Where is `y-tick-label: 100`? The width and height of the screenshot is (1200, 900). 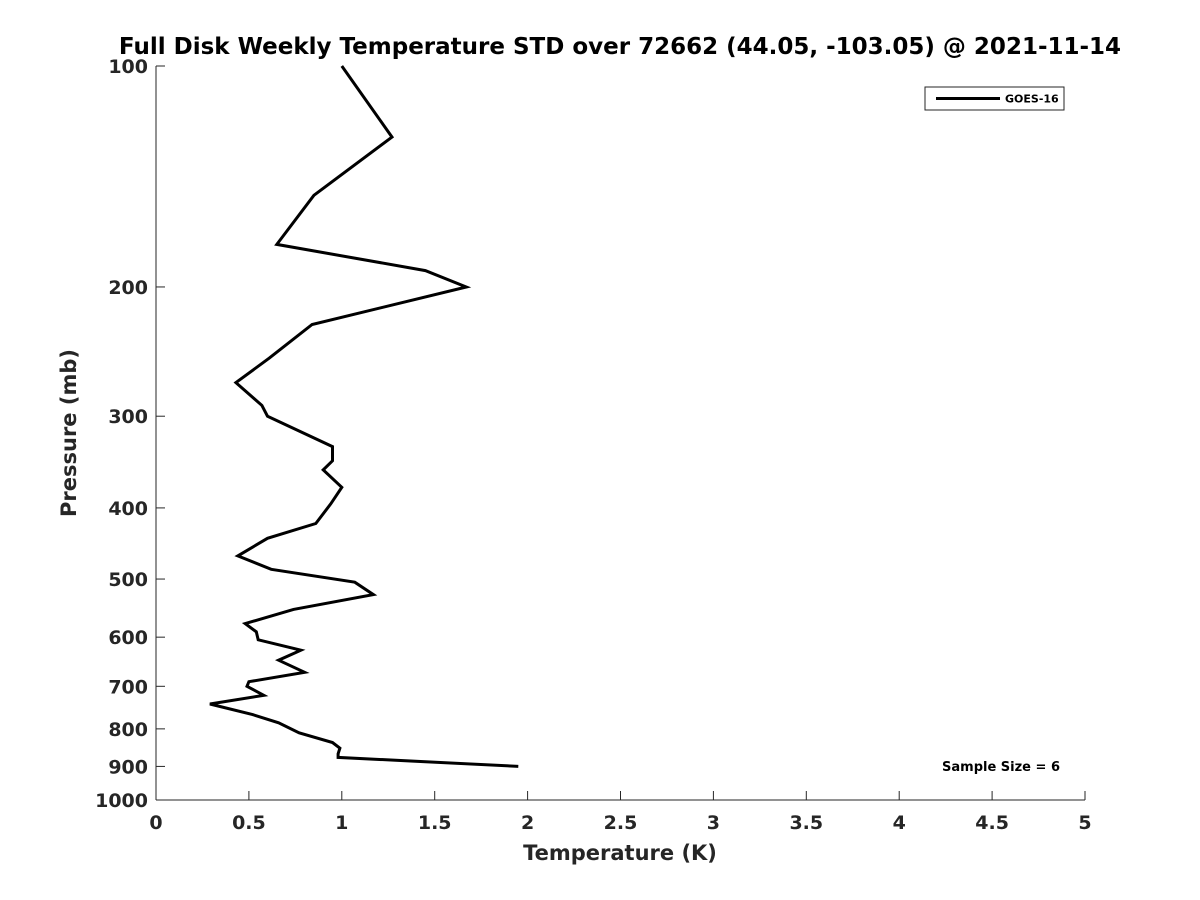 y-tick-label: 100 is located at coordinates (128, 67).